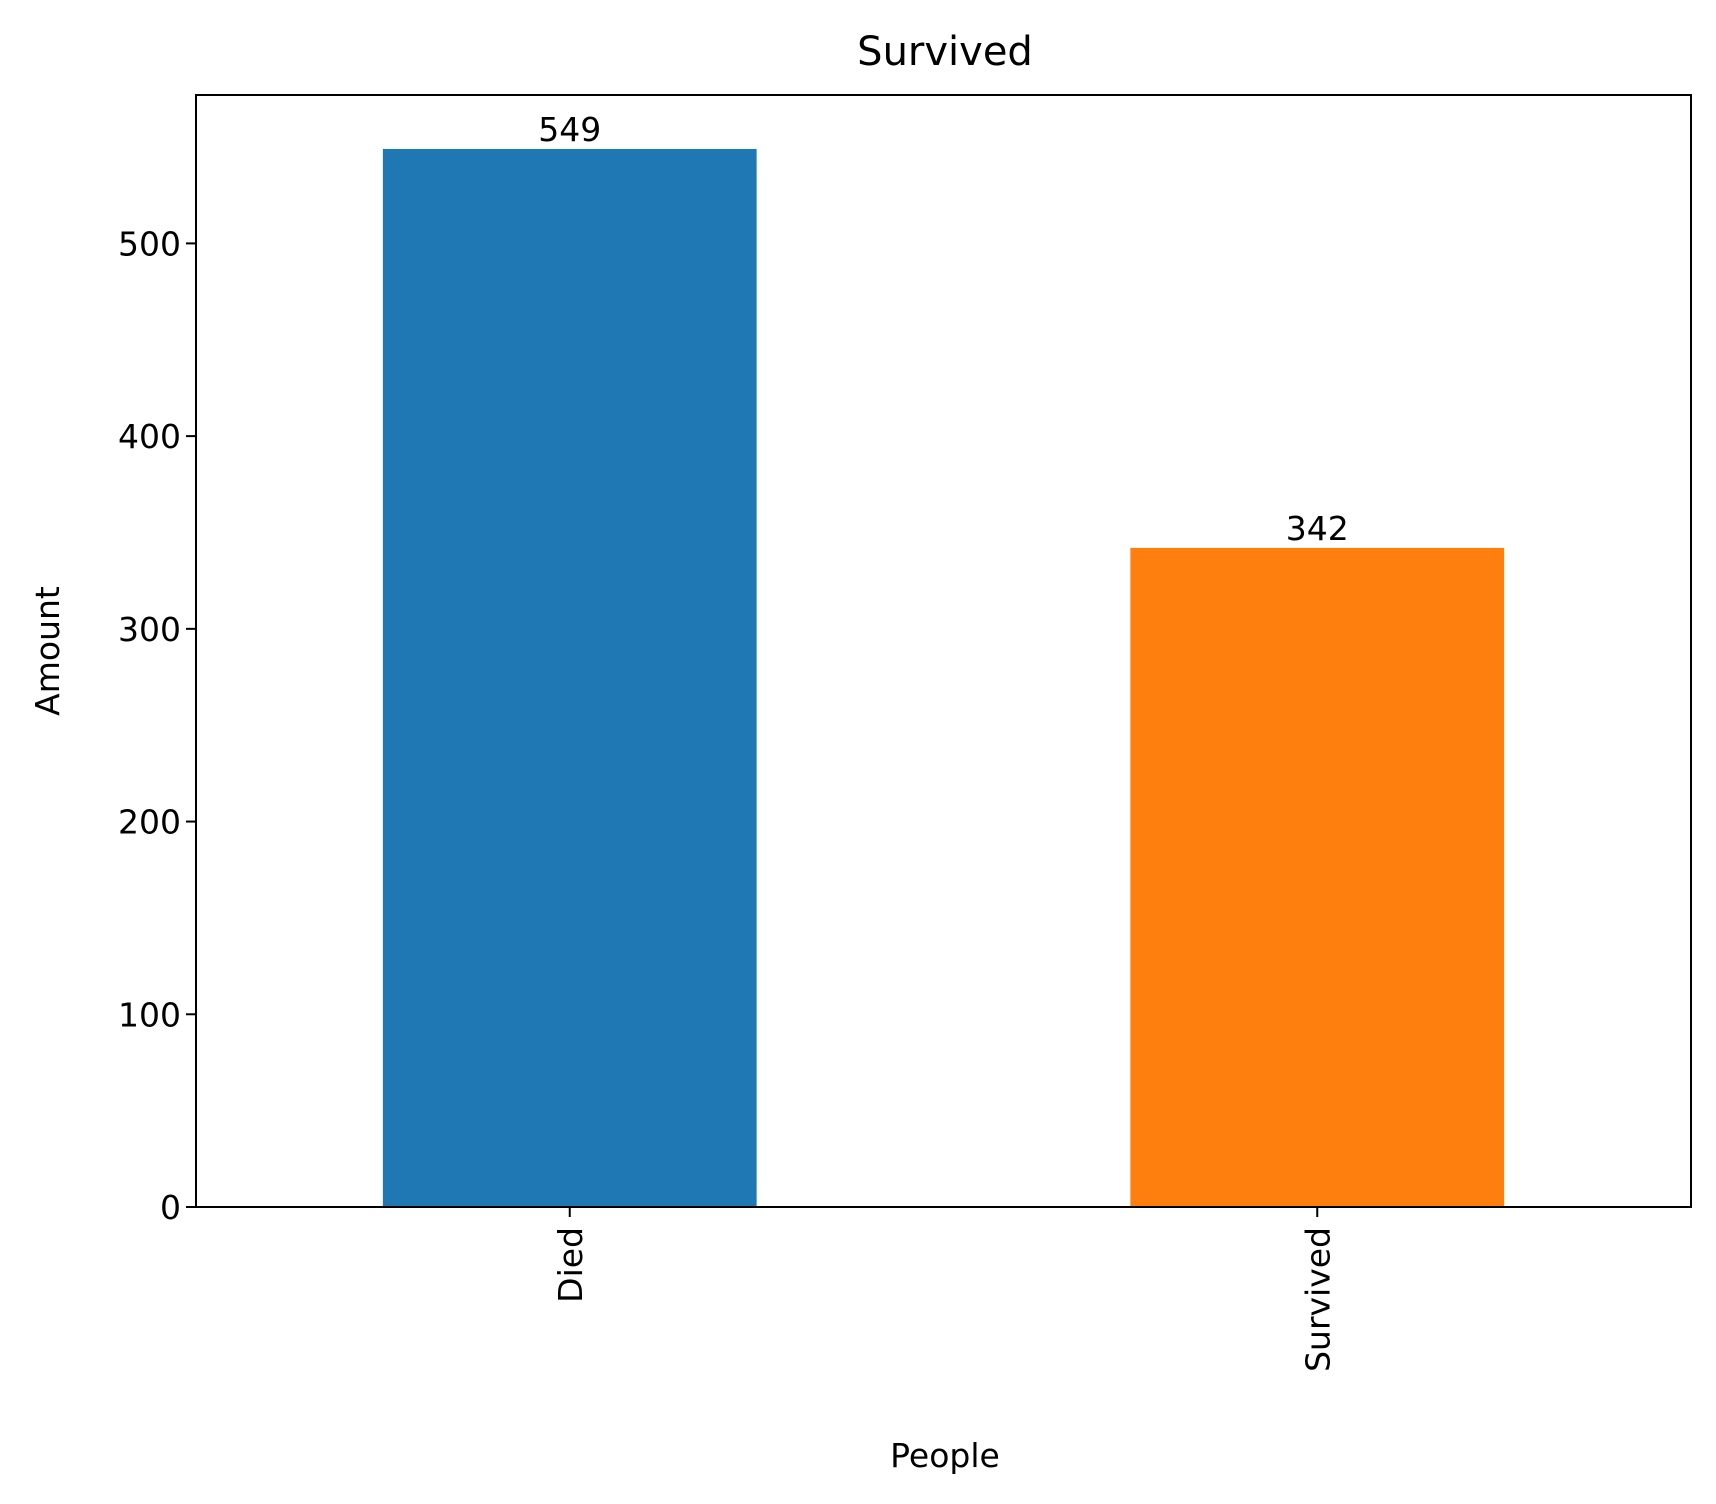  What do you see at coordinates (149, 436) in the screenshot?
I see `y-tick-label-400: 400` at bounding box center [149, 436].